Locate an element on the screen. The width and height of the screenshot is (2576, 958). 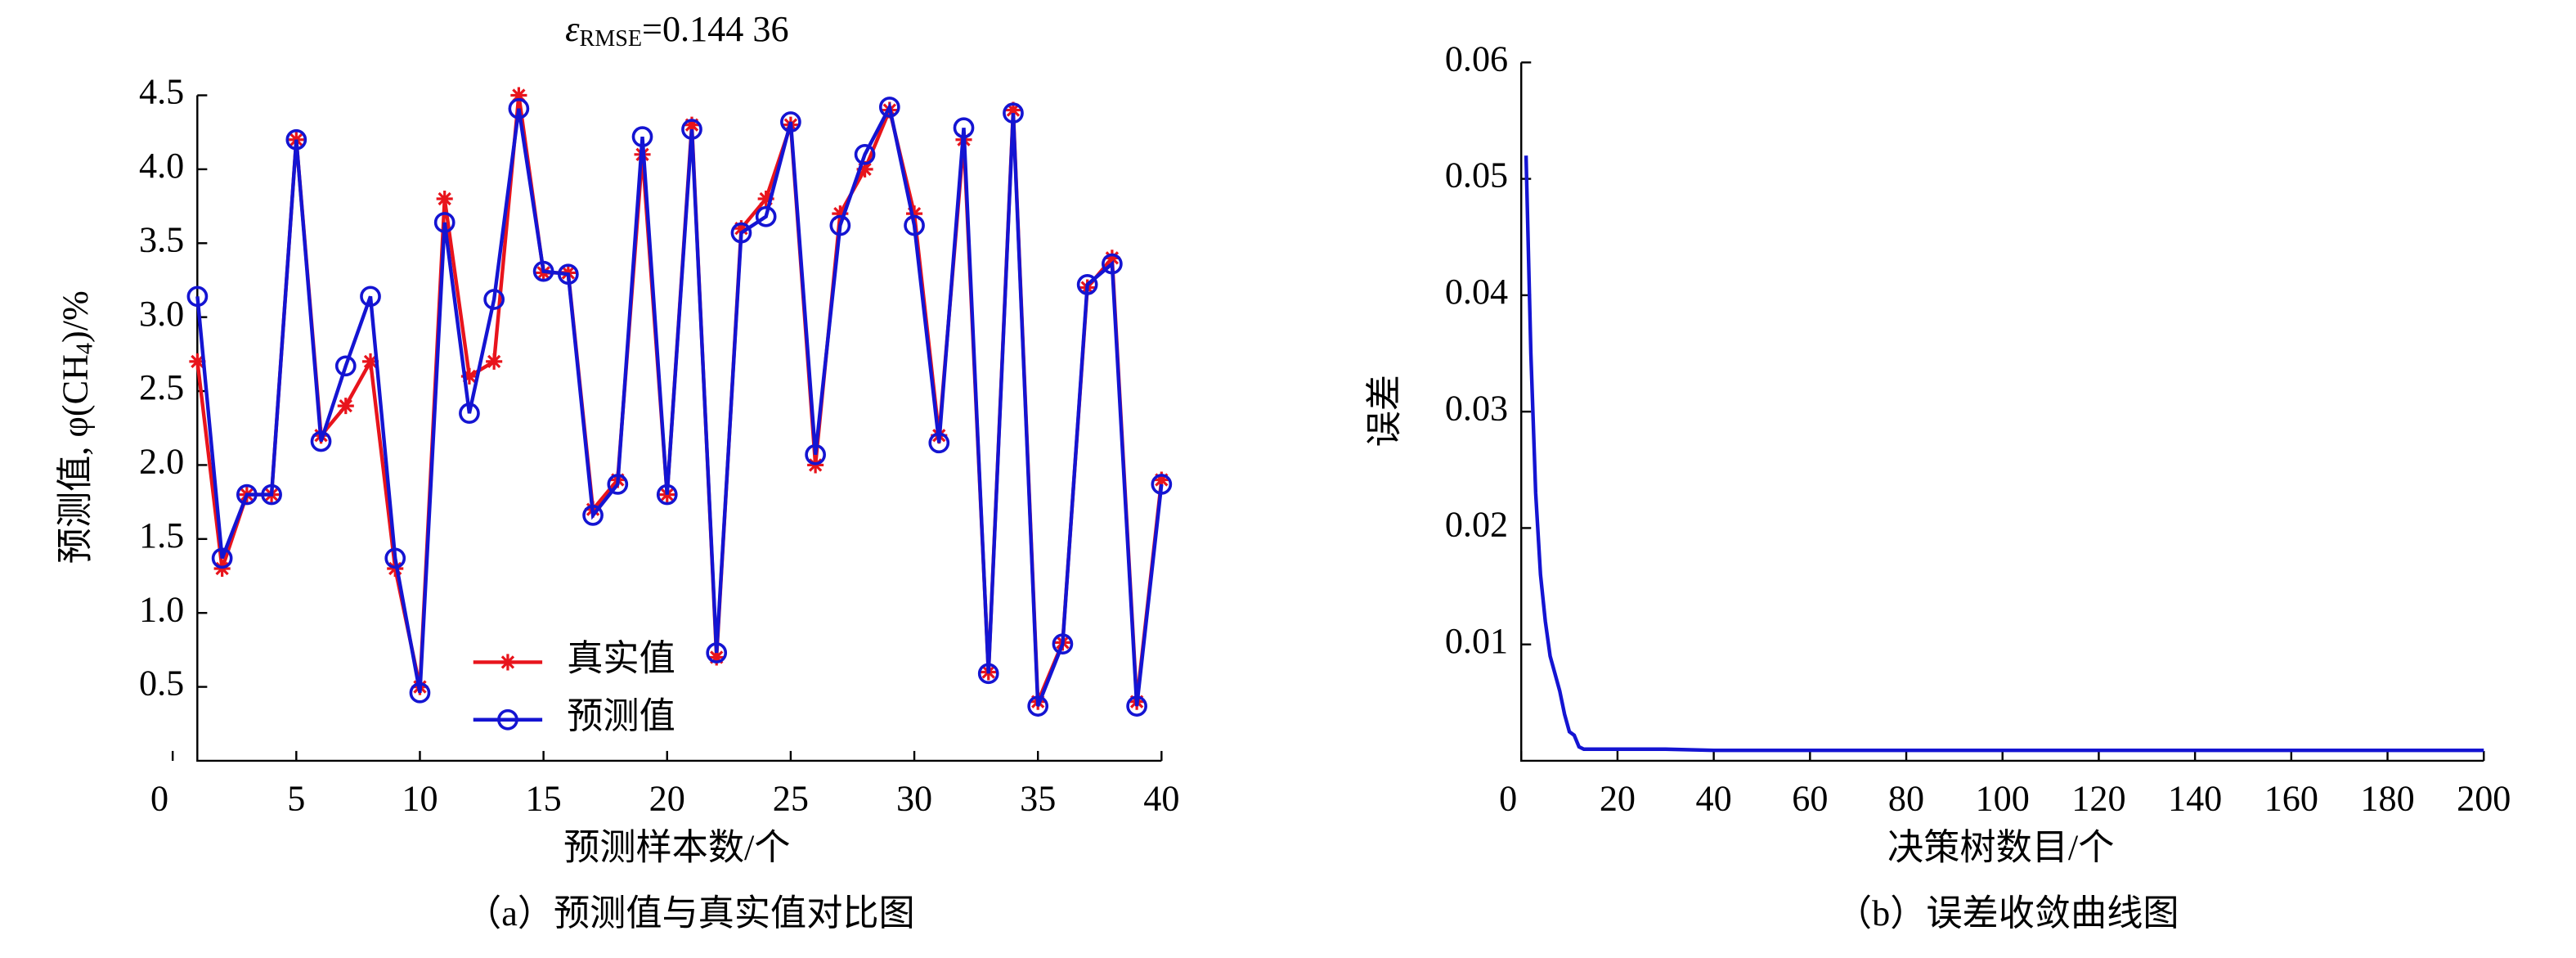
y-tick-label: 3.5 is located at coordinates (161, 239).